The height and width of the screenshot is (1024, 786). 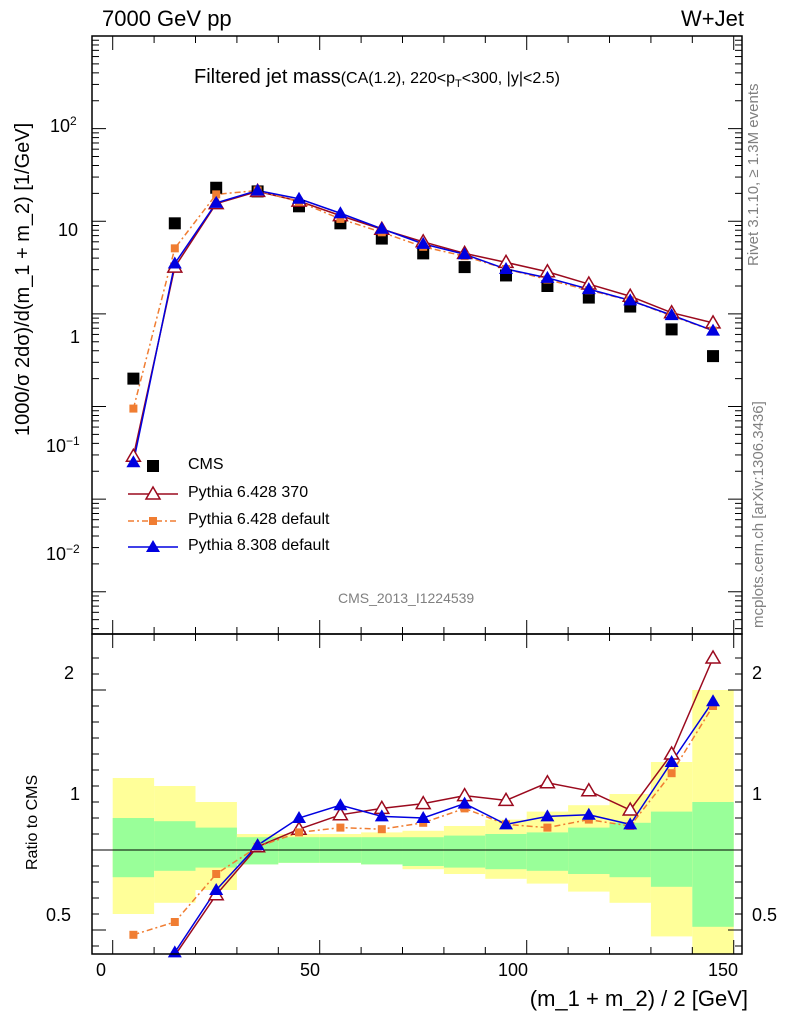 What do you see at coordinates (23, 279) in the screenshot?
I see `y-axis-label-main: 1000/σ 2dσ)/d(m_1 + m_2) [1/GeV]` at bounding box center [23, 279].